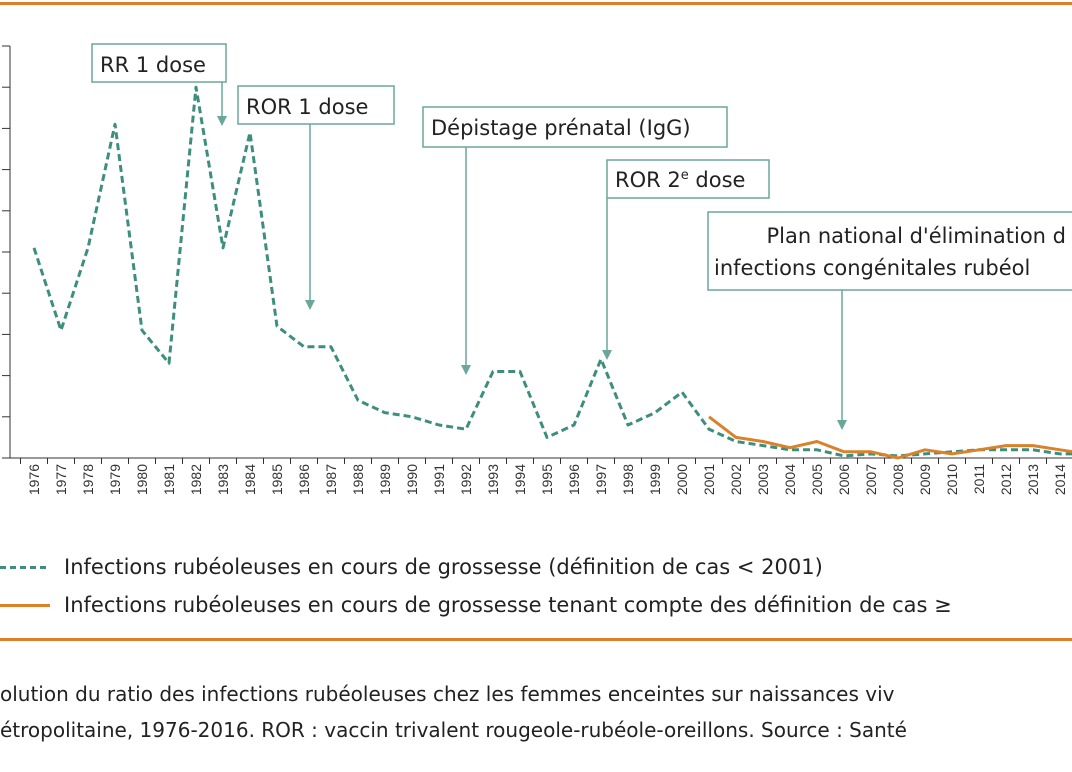  Describe the element at coordinates (88, 479) in the screenshot. I see `x-tick-label: 1978` at that location.